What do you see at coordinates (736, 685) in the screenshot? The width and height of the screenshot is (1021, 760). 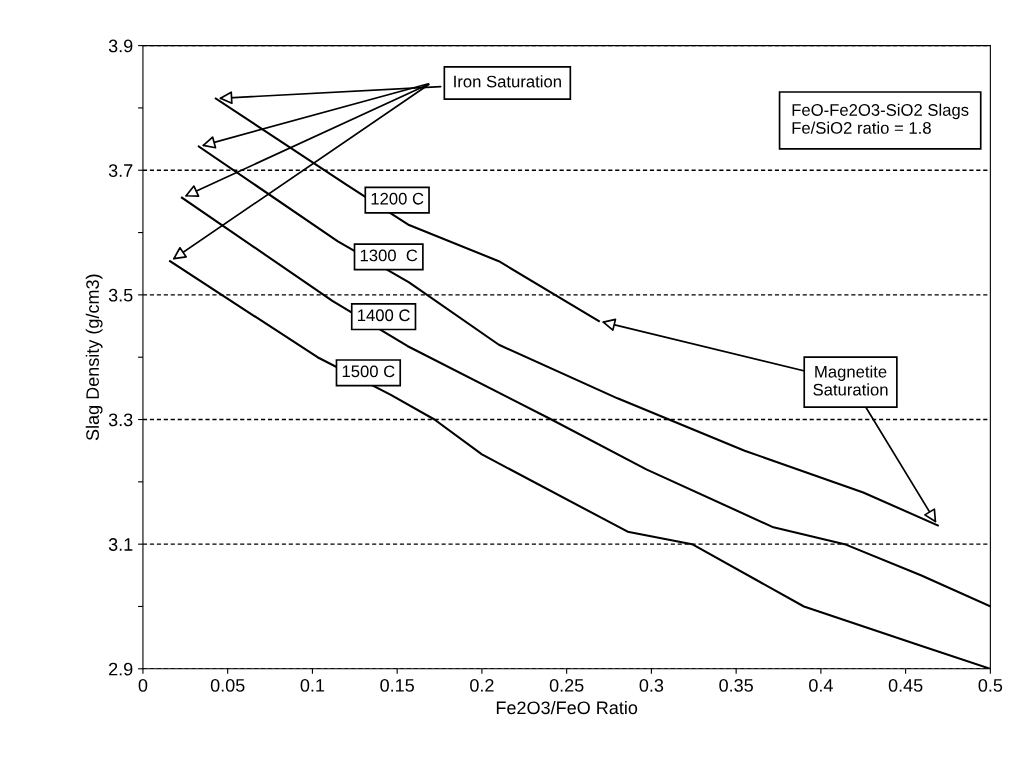 I see `x-tick-label: 0.35` at bounding box center [736, 685].